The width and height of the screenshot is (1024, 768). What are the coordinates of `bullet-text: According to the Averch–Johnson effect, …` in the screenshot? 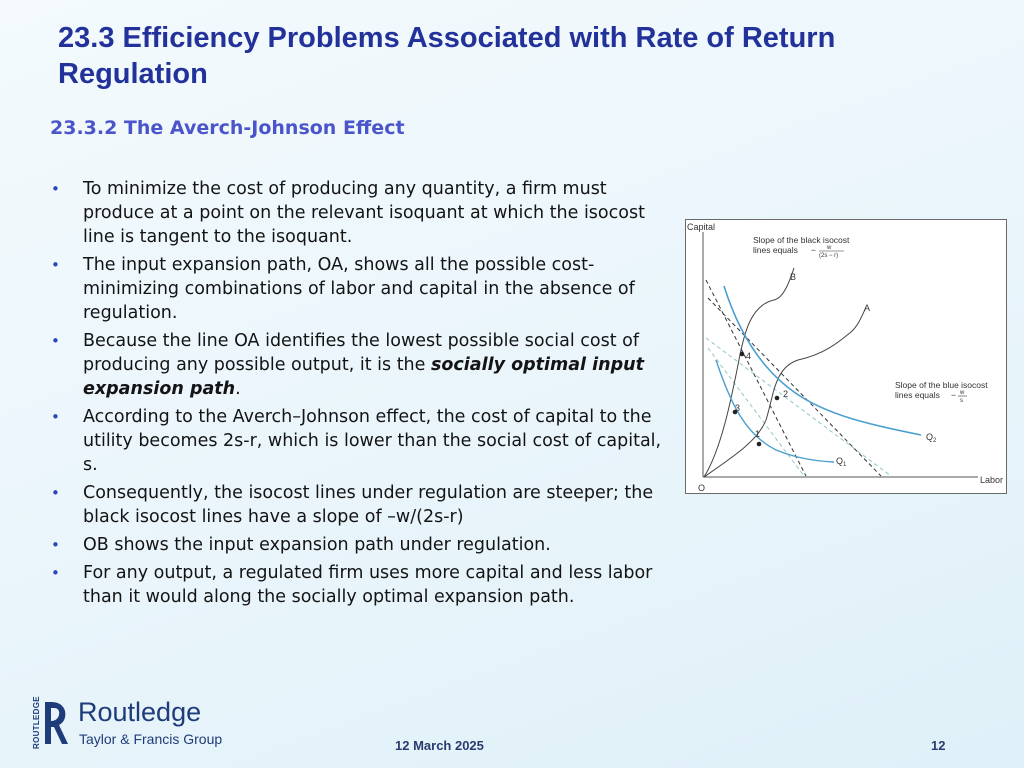 It's located at (372, 441).